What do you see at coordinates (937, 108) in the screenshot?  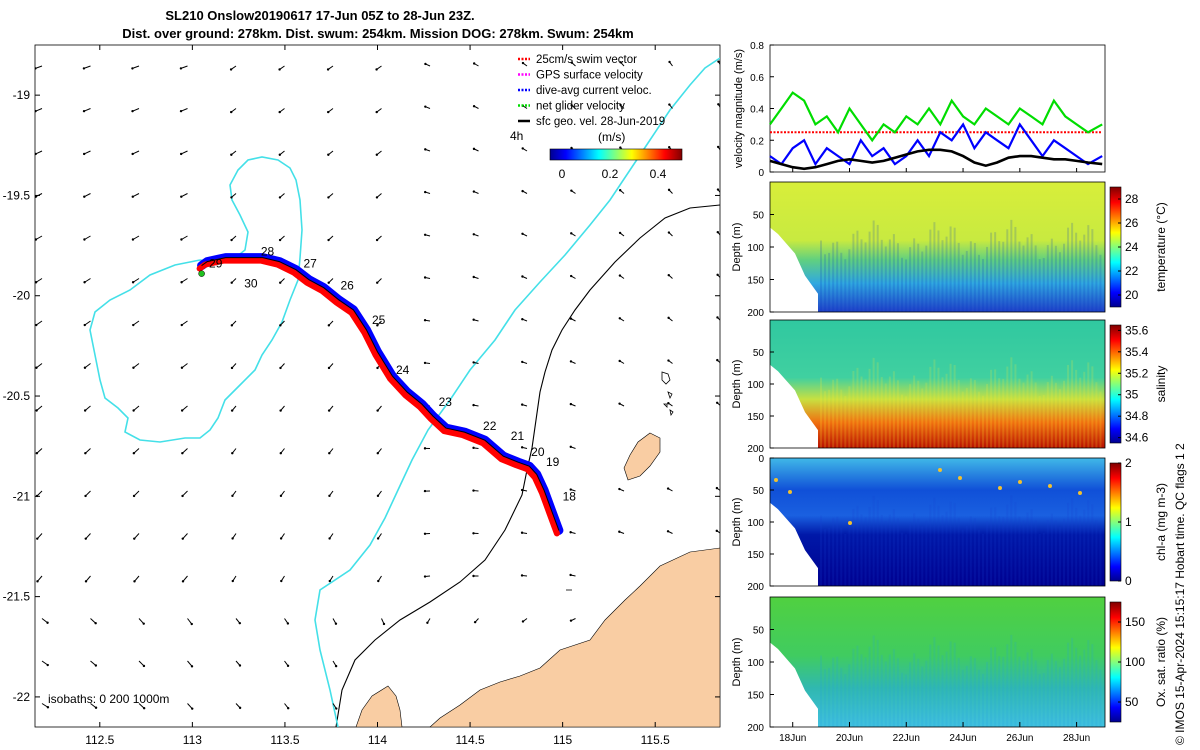 I see `velocity-plot-frame` at bounding box center [937, 108].